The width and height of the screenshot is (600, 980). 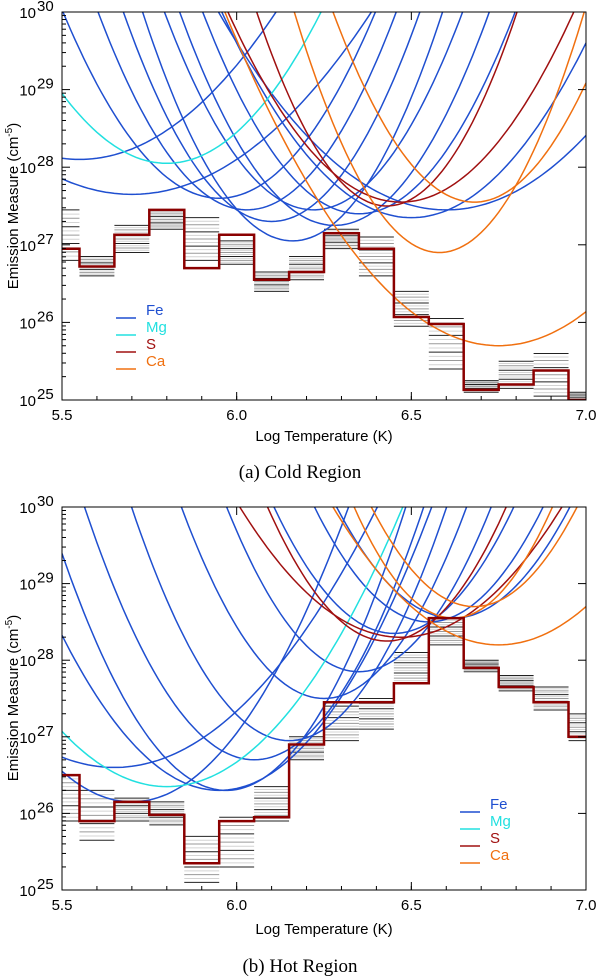 What do you see at coordinates (300, 966) in the screenshot?
I see `panel-caption: (b) Hot Region` at bounding box center [300, 966].